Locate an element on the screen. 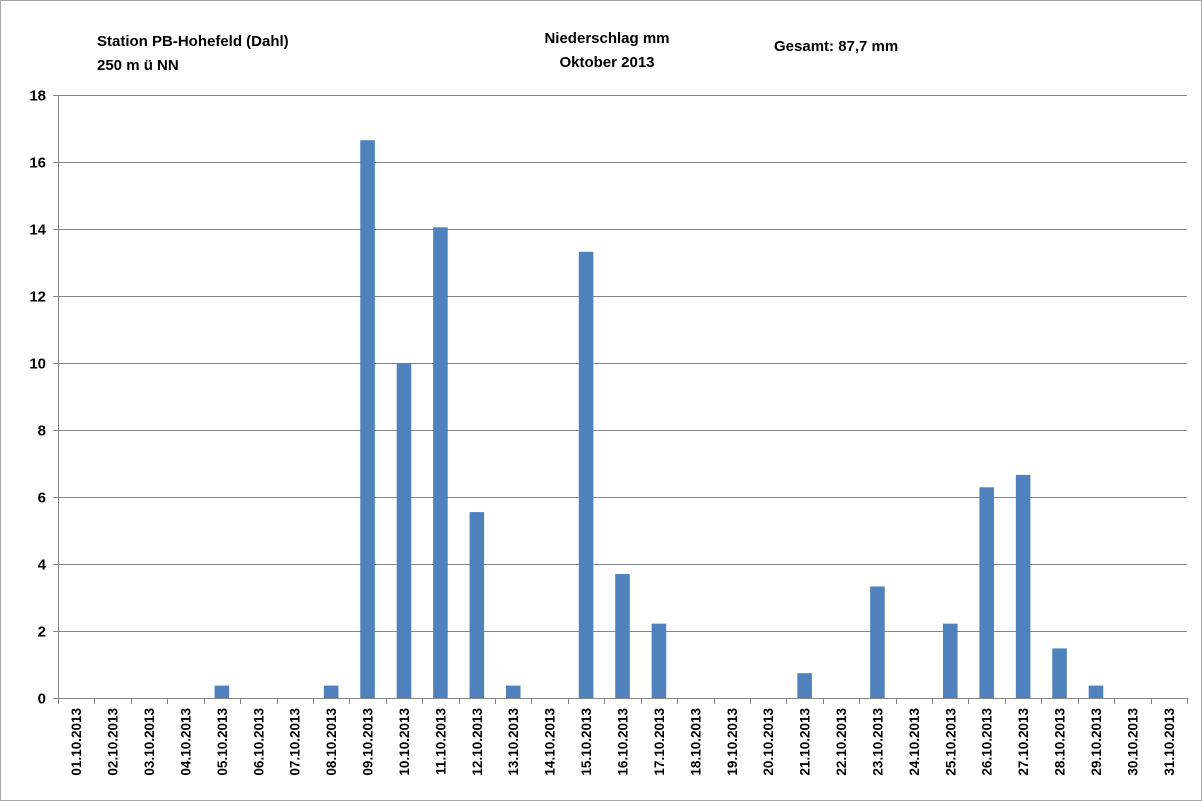 The height and width of the screenshot is (801, 1202). x-tick-label: 23.10.2013 is located at coordinates (877, 742).